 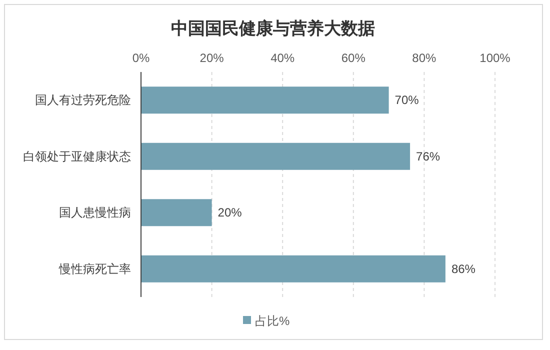 I want to click on data-label: 86%, so click(x=463, y=269).